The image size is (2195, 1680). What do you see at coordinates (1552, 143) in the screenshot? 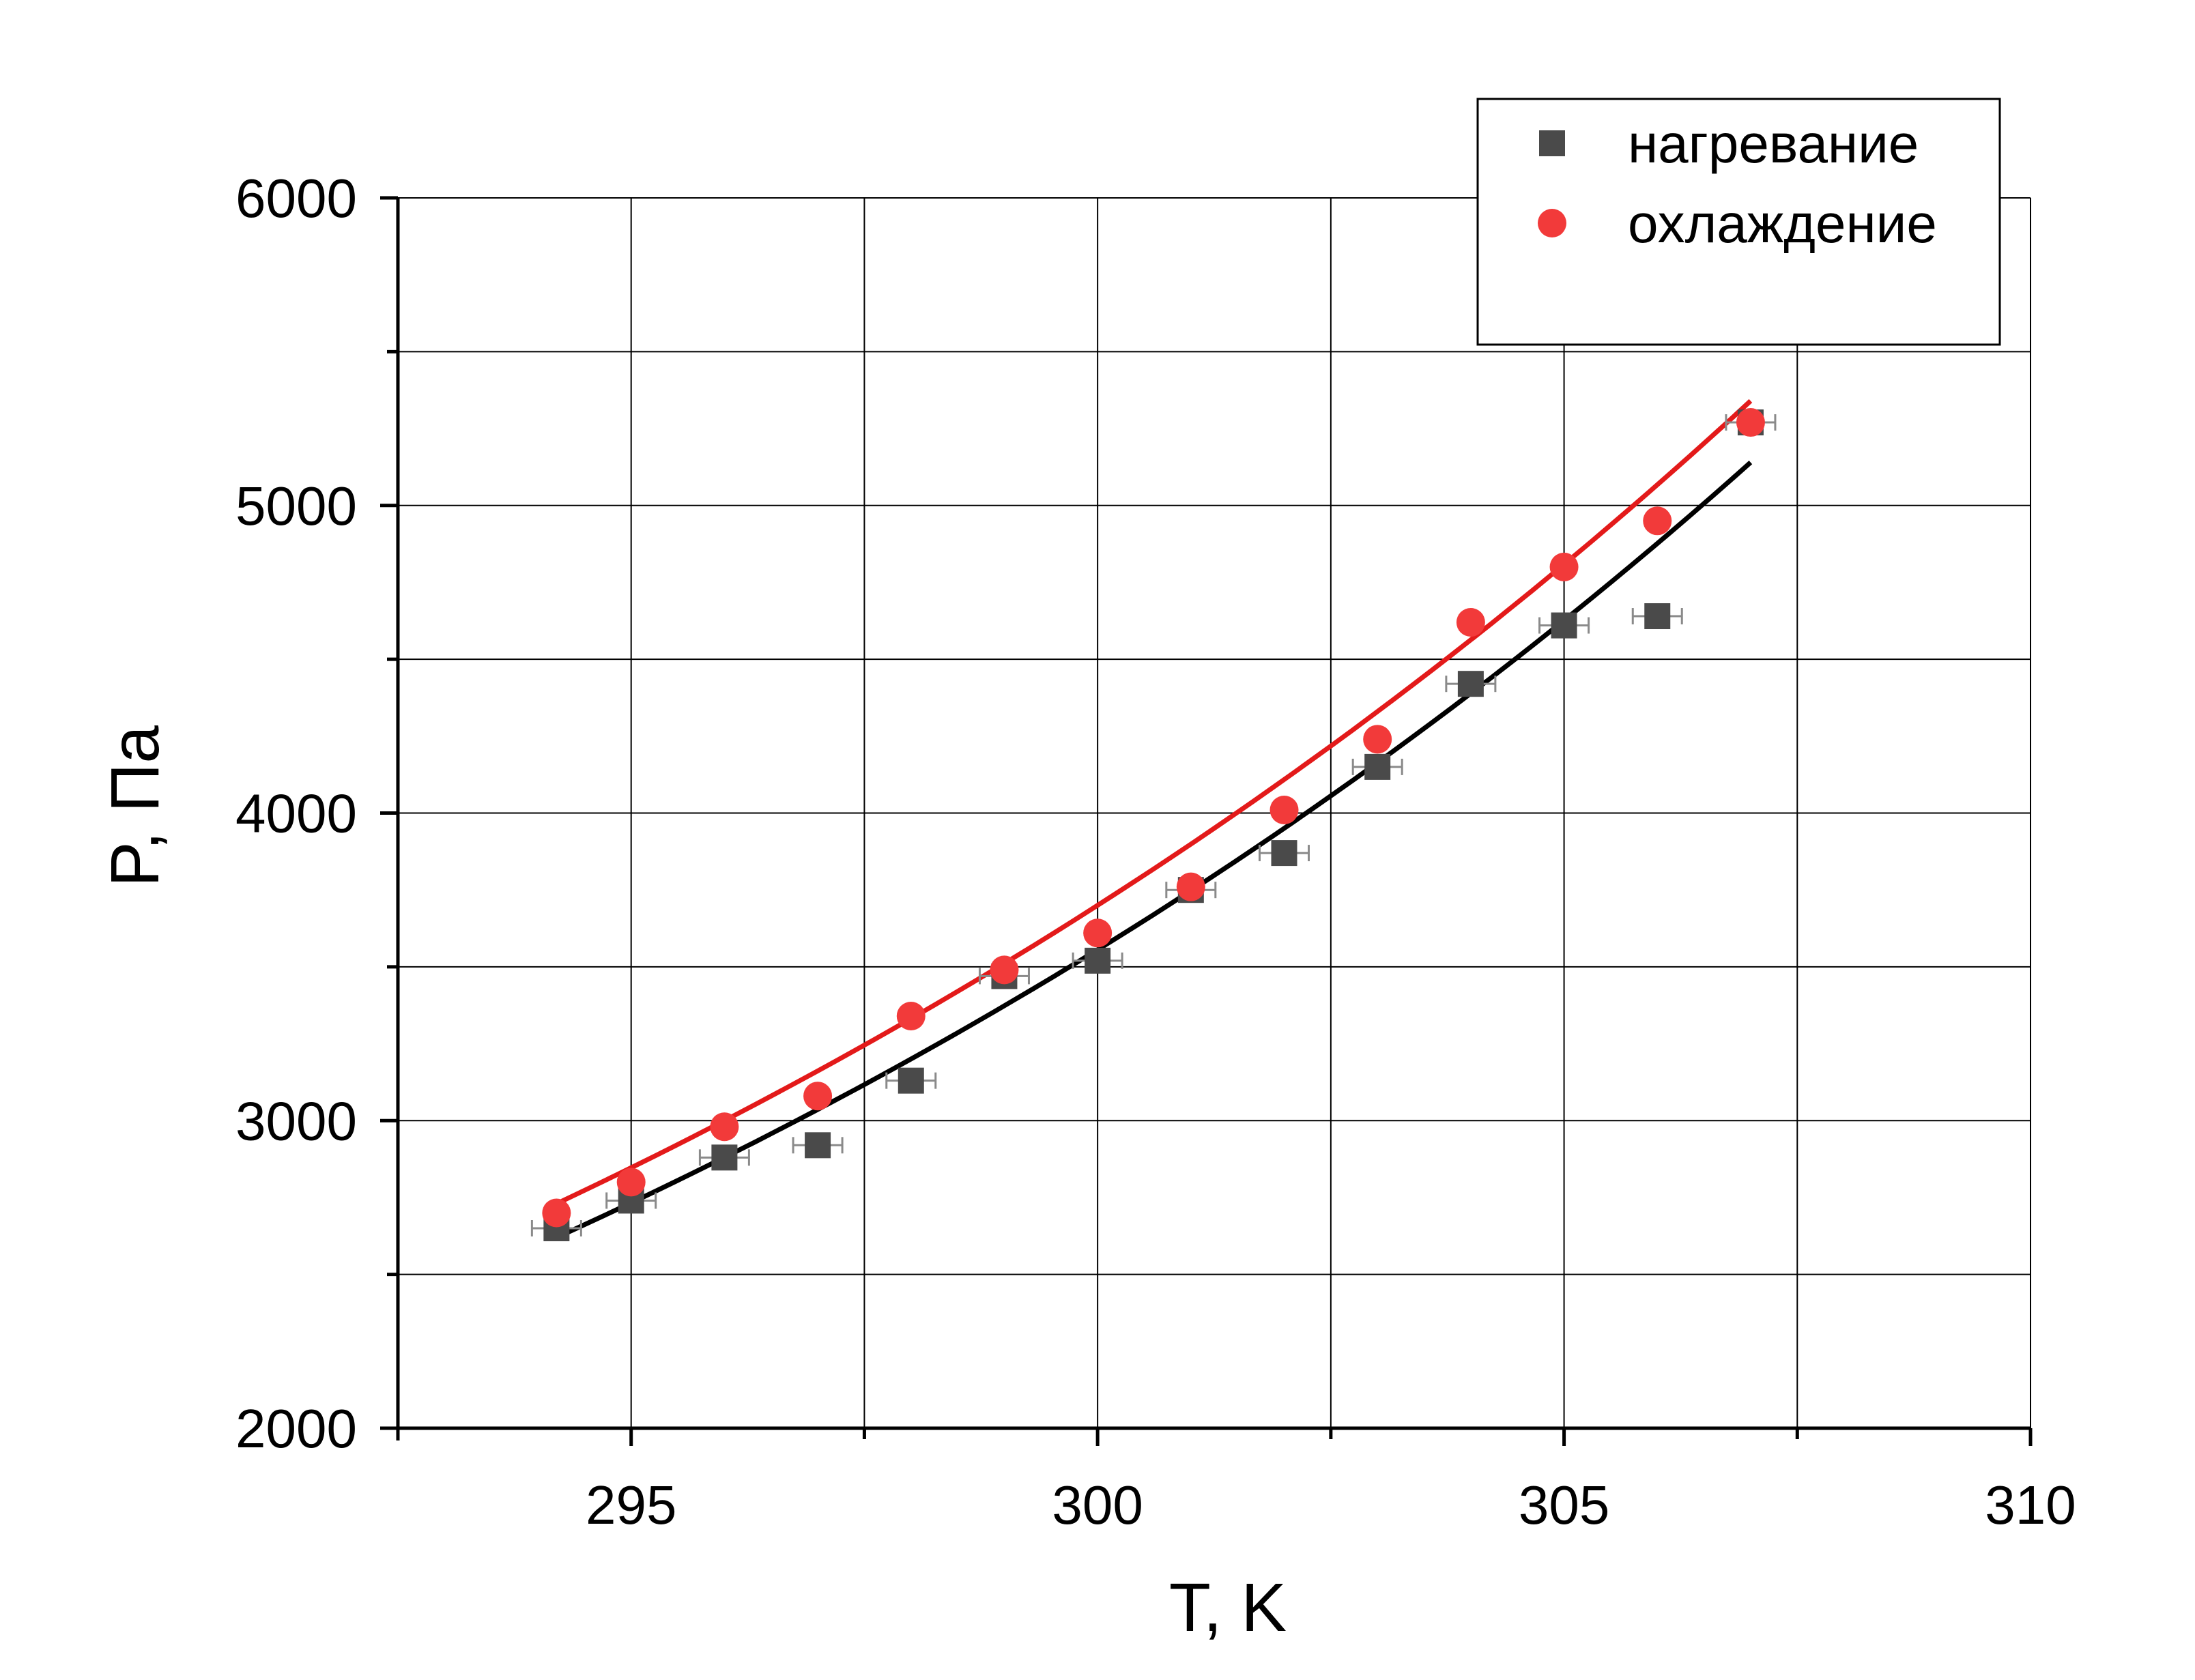
I see `legend-marker-heating` at bounding box center [1552, 143].